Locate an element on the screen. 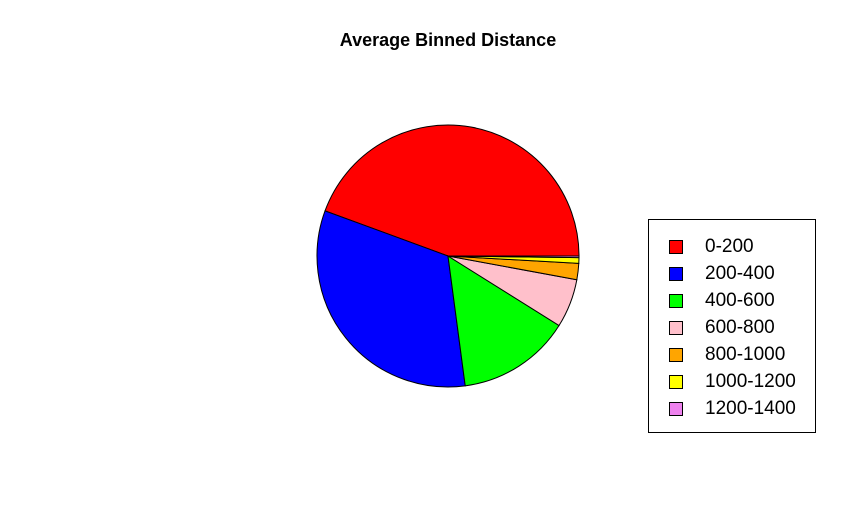 This screenshot has width=858, height=532. legend-item: 800-1000 is located at coordinates (732, 355).